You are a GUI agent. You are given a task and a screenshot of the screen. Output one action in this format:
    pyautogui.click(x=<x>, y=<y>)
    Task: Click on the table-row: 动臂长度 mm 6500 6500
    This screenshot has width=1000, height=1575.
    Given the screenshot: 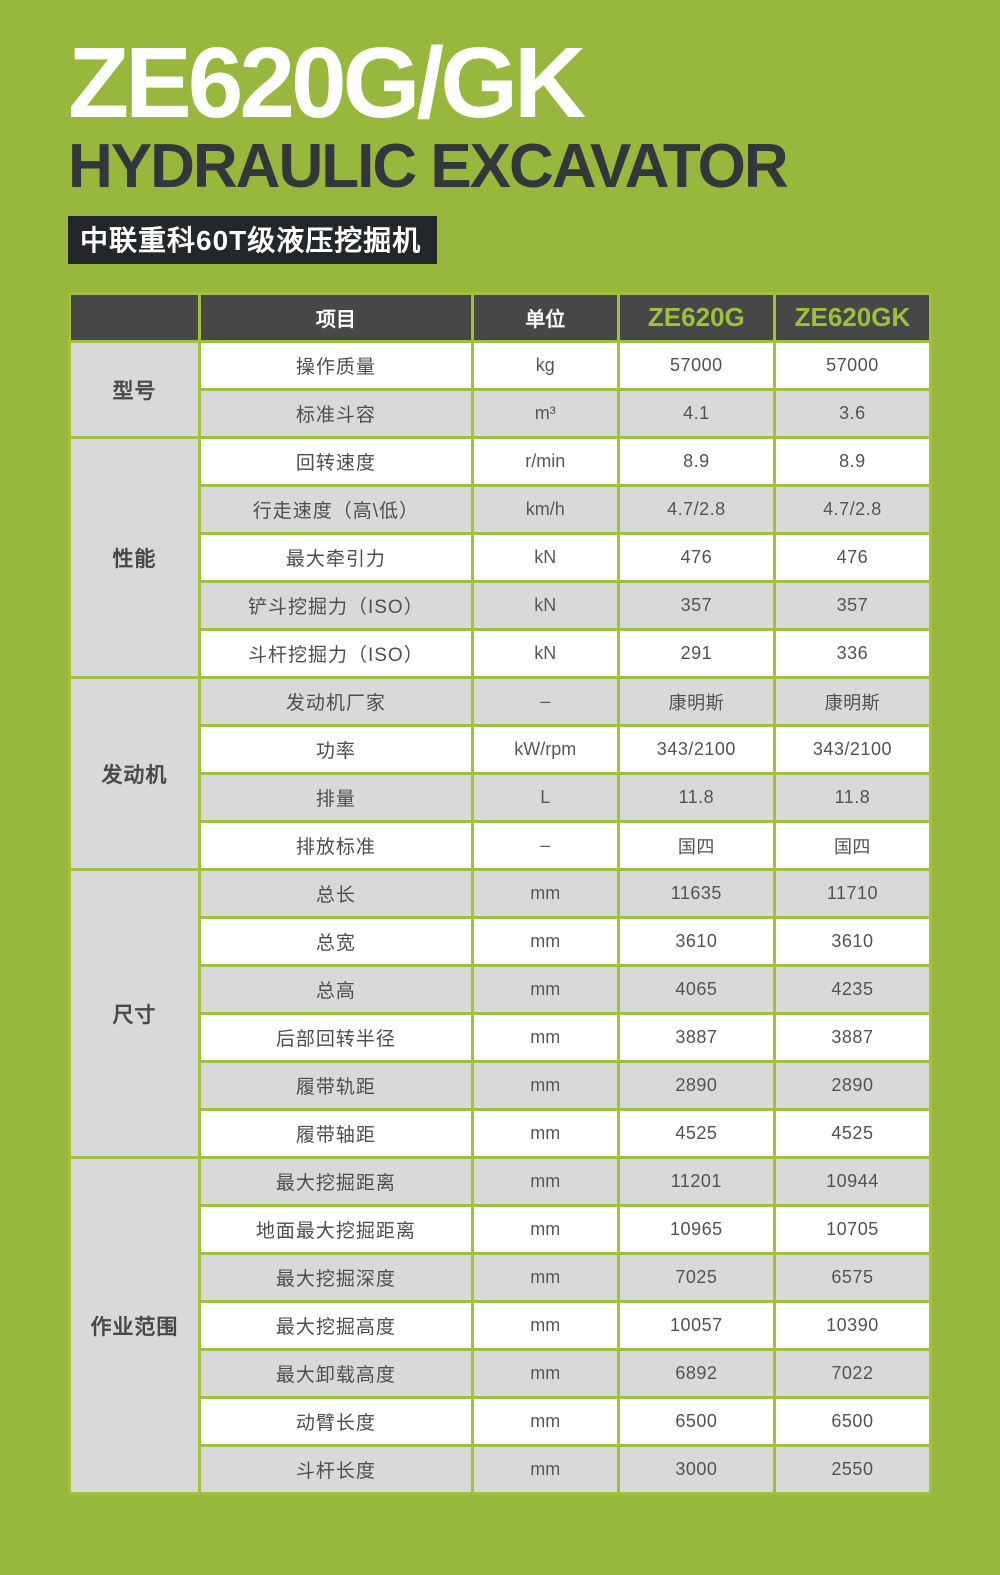 What is the action you would take?
    pyautogui.click(x=500, y=1421)
    